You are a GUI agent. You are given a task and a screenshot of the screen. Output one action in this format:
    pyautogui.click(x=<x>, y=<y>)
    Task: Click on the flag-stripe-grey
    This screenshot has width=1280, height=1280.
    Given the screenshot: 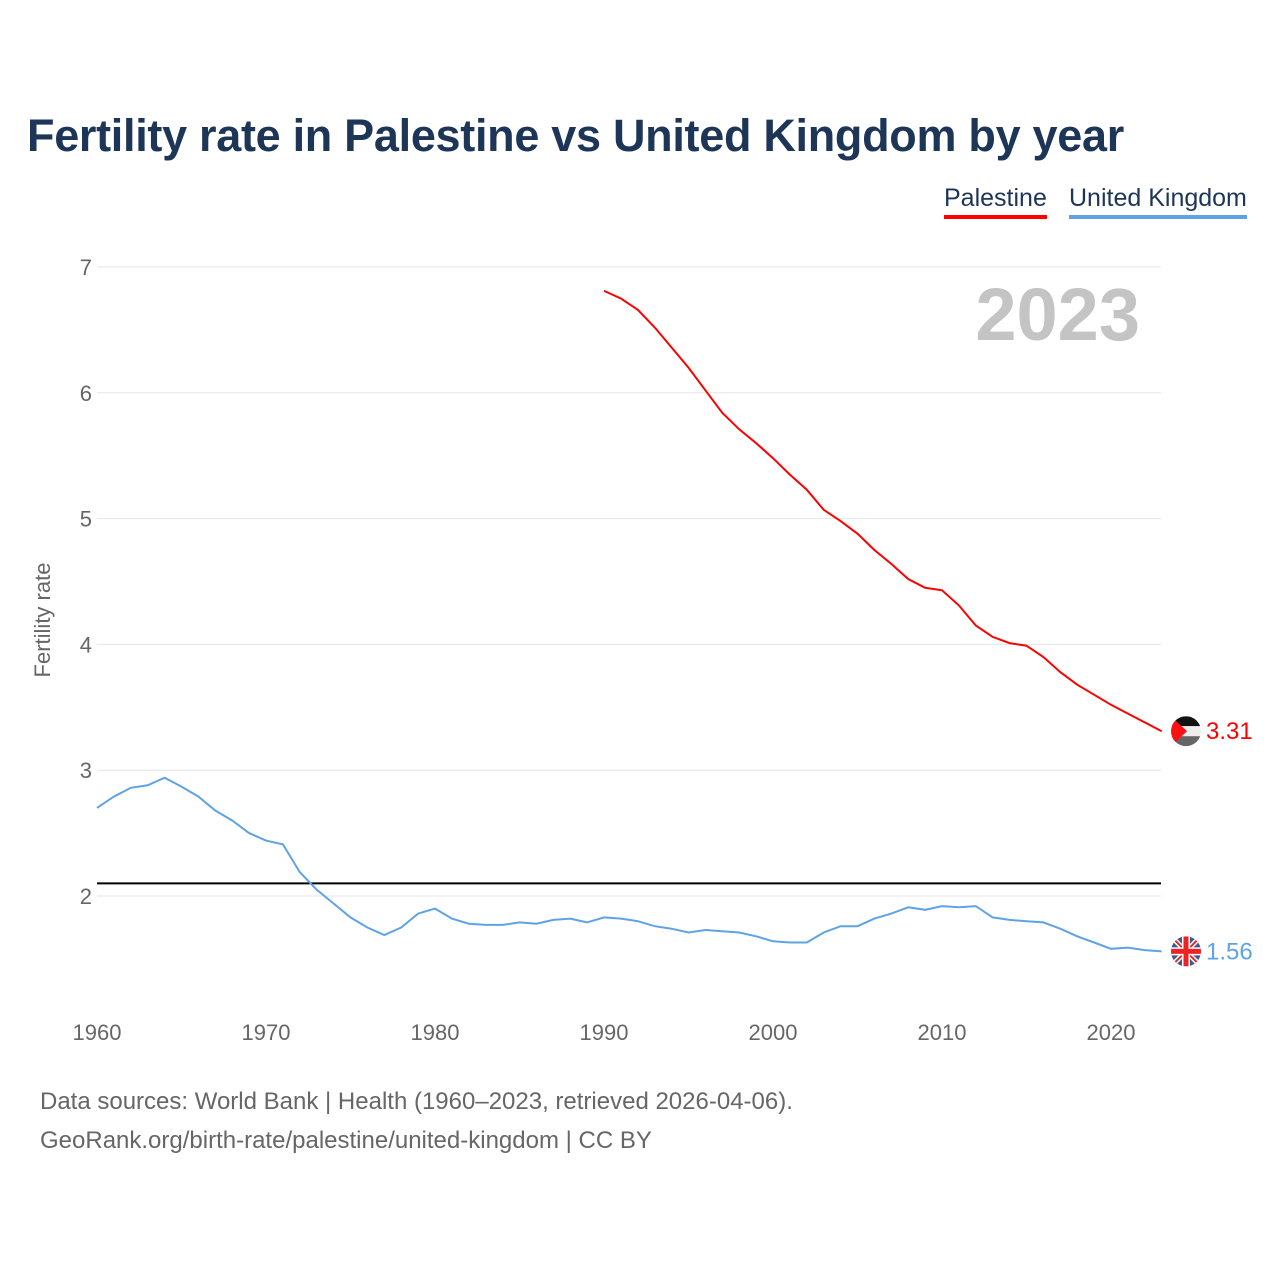 What is the action you would take?
    pyautogui.click(x=1186, y=741)
    